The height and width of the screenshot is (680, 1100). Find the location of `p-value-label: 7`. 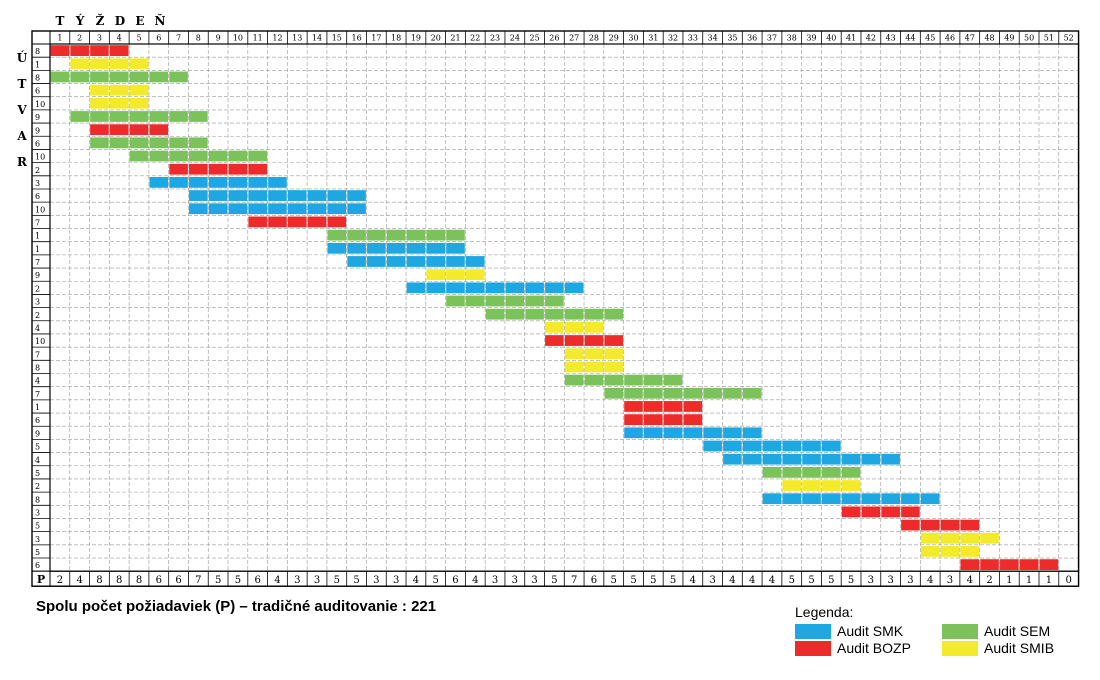

p-value-label: 7 is located at coordinates (574, 580).